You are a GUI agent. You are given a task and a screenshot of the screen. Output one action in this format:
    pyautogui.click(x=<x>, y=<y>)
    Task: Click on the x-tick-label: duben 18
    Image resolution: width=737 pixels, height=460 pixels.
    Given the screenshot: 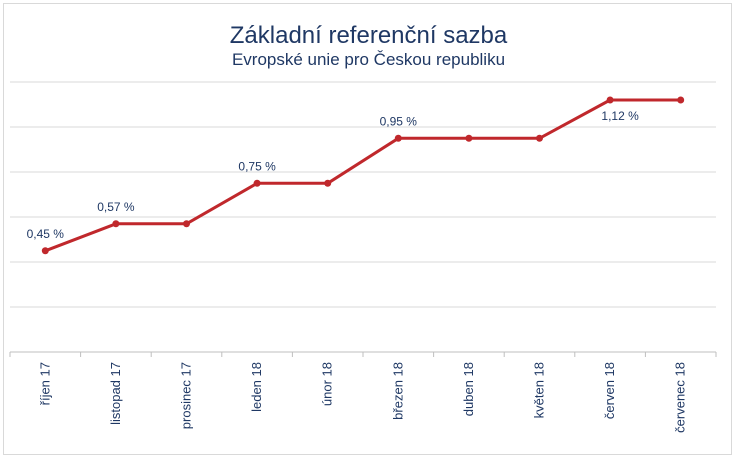 What is the action you would take?
    pyautogui.click(x=468, y=389)
    